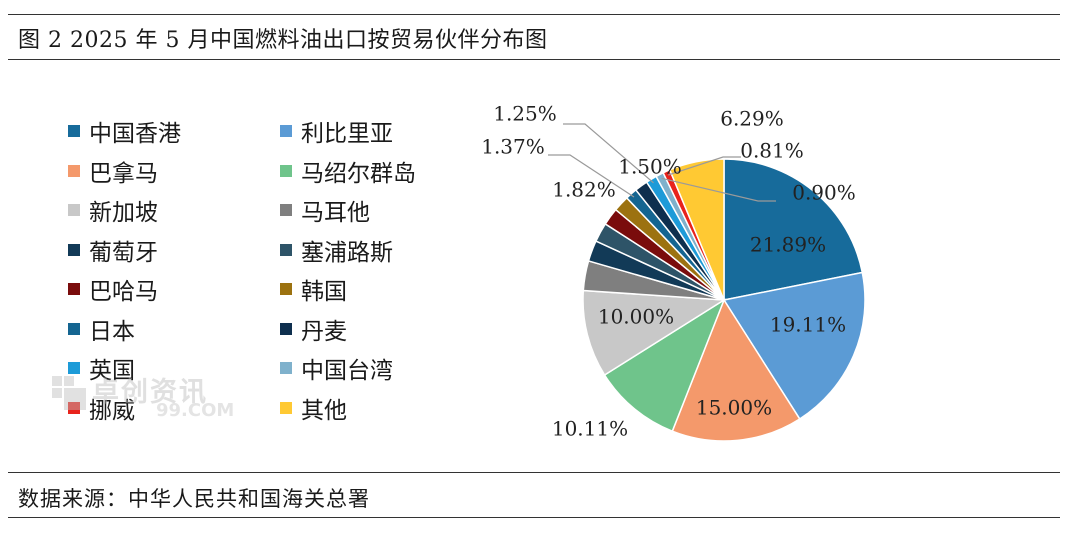 The width and height of the screenshot is (1080, 534). What do you see at coordinates (788, 245) in the screenshot?
I see `slice-data-label: 21.89%` at bounding box center [788, 245].